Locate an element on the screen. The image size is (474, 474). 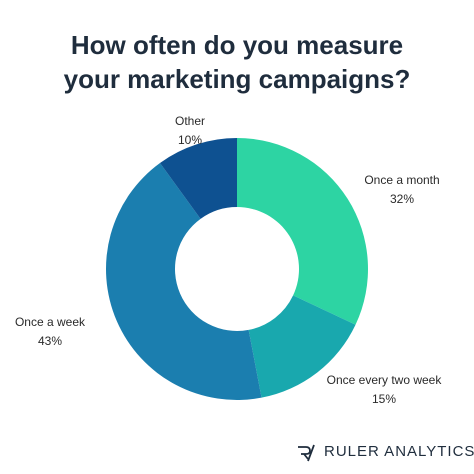
segment-label: Once every two week is located at coordinates (385, 380).